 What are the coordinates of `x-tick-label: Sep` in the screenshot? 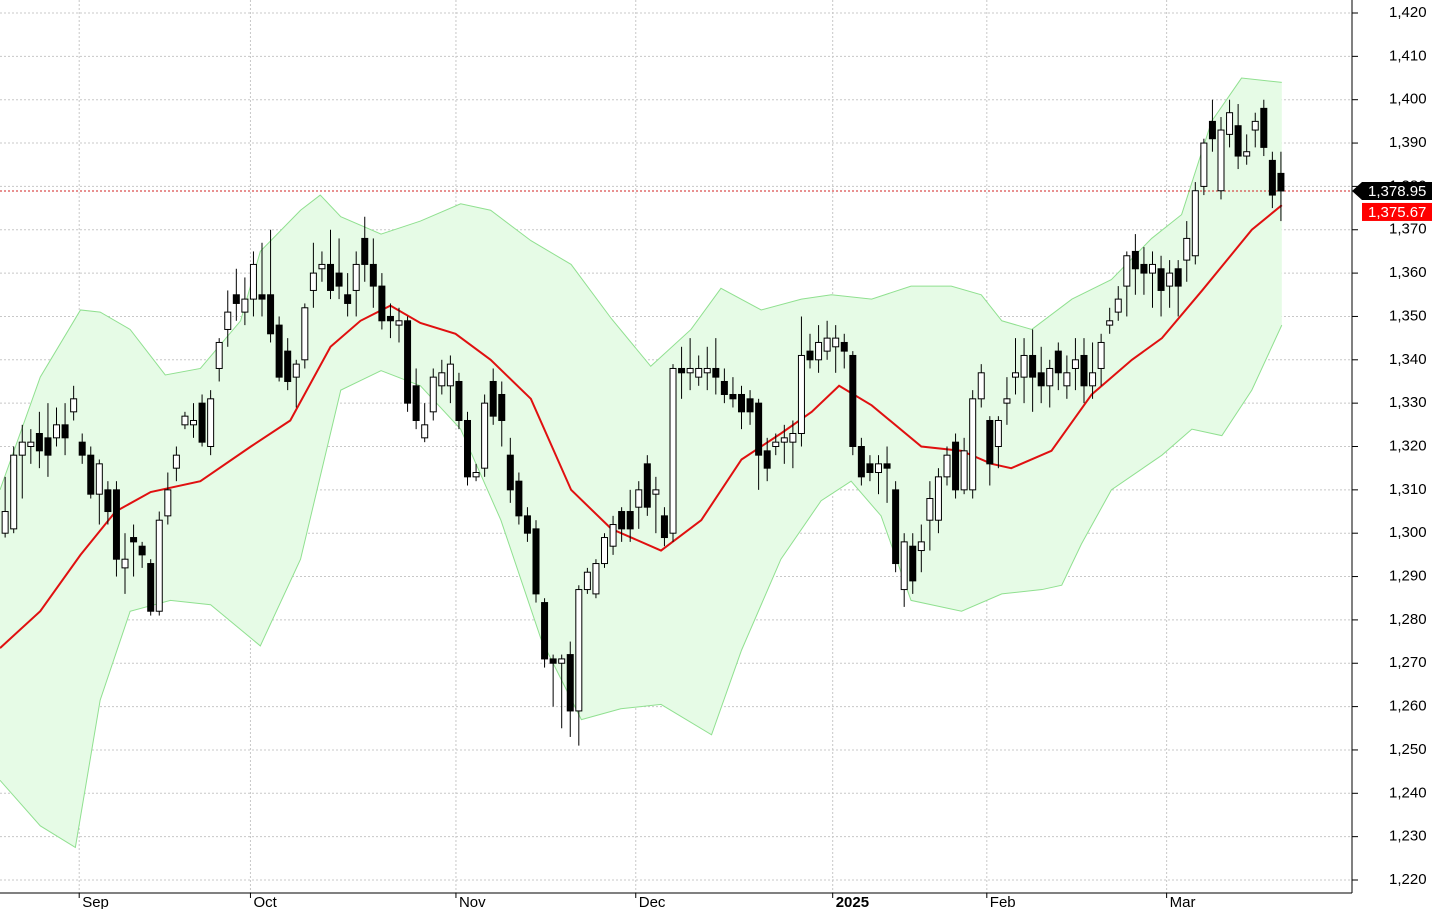 It's located at (95, 901).